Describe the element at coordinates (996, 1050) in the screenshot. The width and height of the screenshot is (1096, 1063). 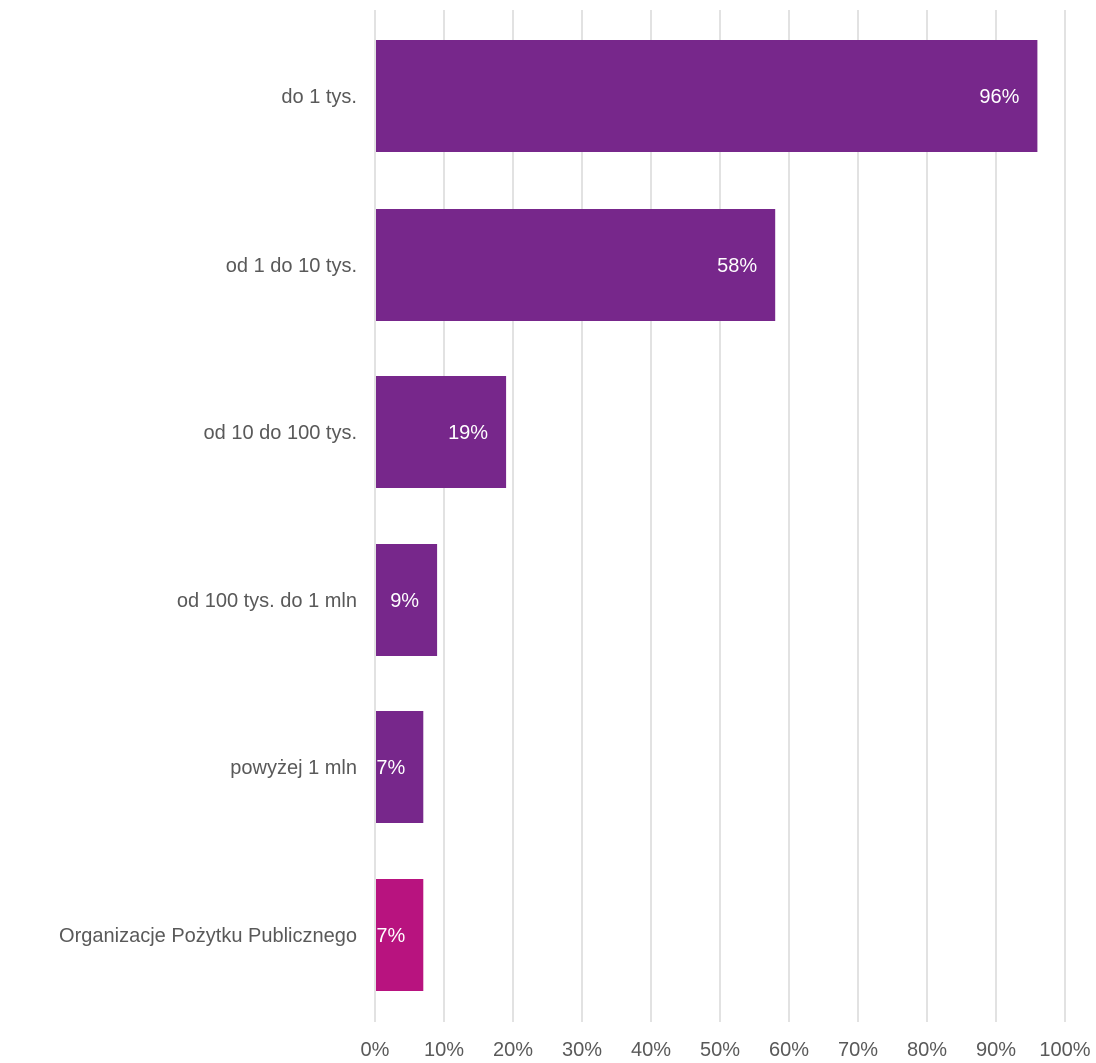
I see `x-tick-label: 90%` at that location.